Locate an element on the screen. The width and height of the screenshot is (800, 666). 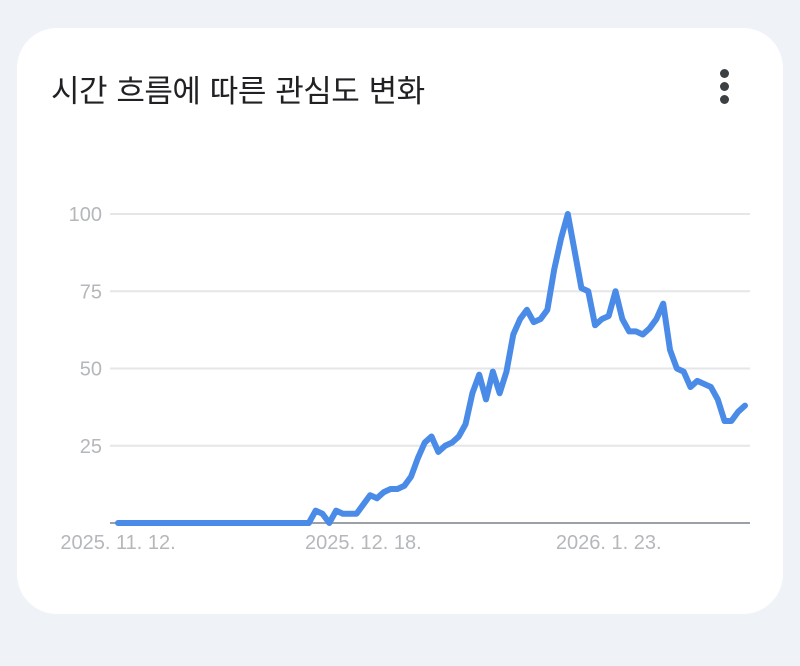
x-tick-label: 2026. 1. 23. is located at coordinates (609, 543).